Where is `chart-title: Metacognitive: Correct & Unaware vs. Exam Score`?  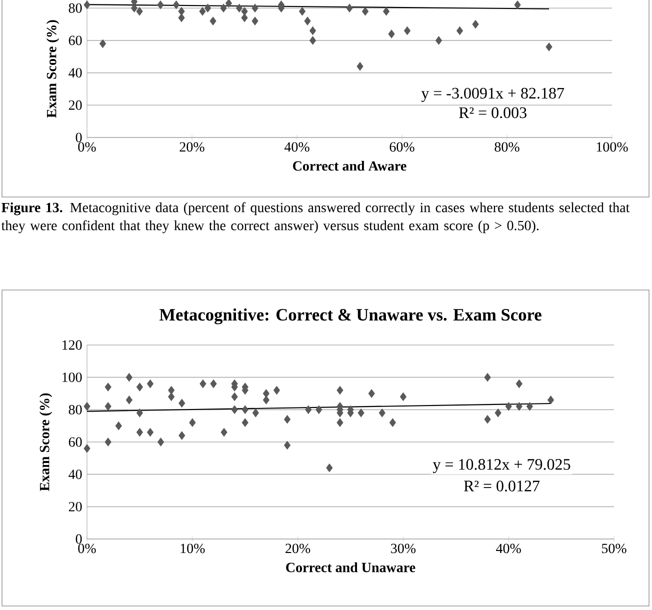
chart-title: Metacognitive: Correct & Unaware vs. Exam Score is located at coordinates (350, 316).